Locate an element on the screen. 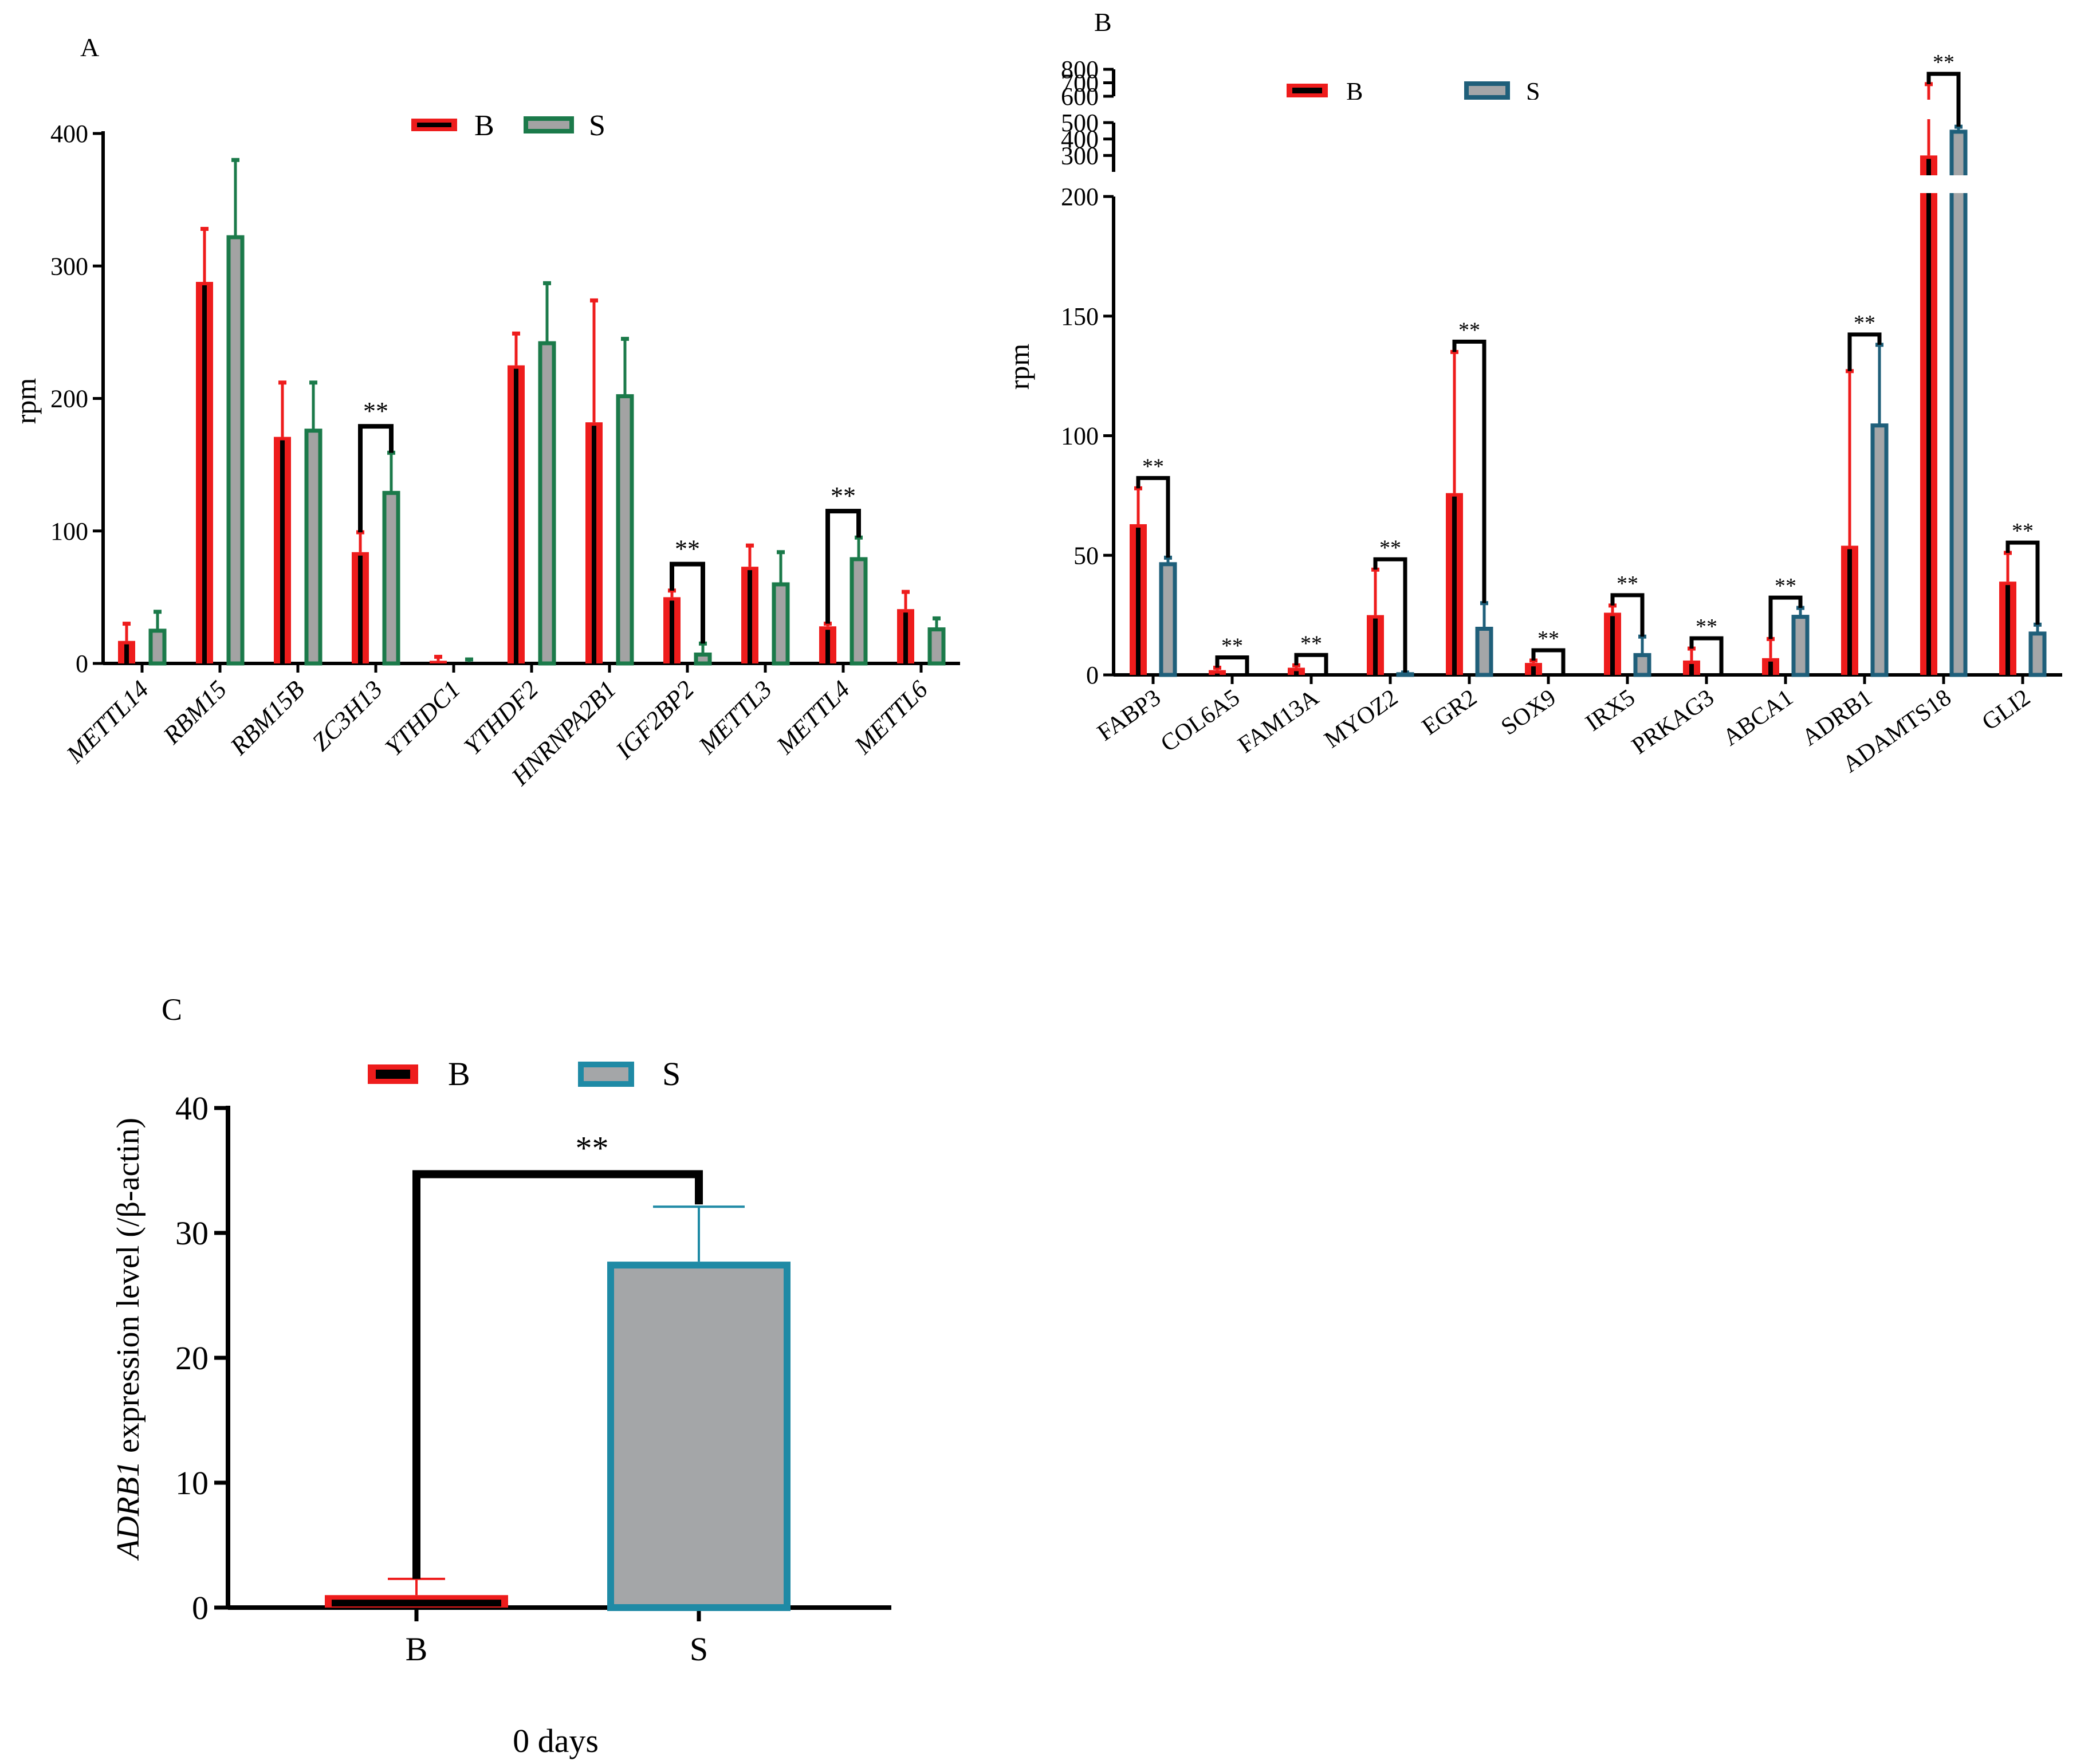 This screenshot has width=2100, height=1764. panel-c-significance-bracket is located at coordinates (557, 1374).